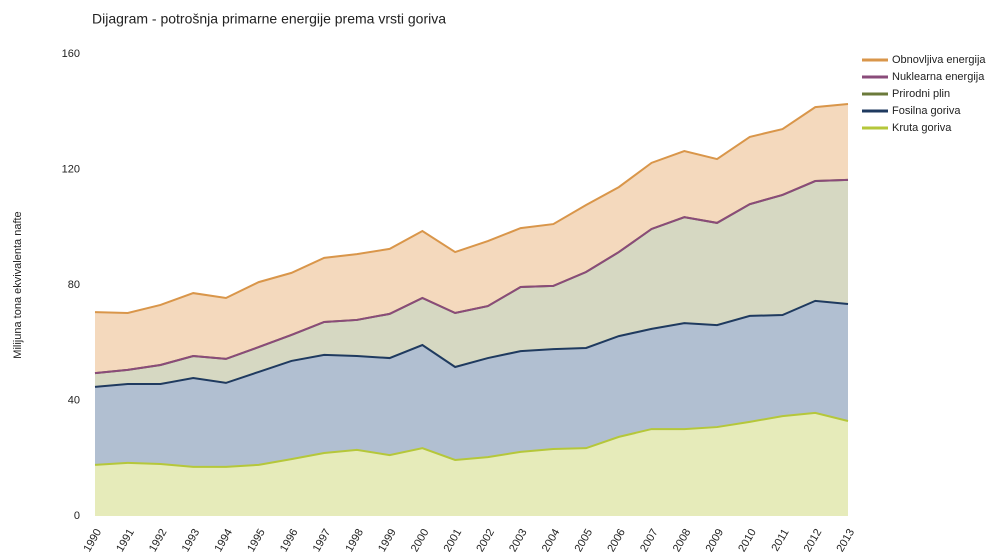 Image resolution: width=1008 pixels, height=558 pixels. What do you see at coordinates (289, 540) in the screenshot?
I see `x-tick-label: 1996` at bounding box center [289, 540].